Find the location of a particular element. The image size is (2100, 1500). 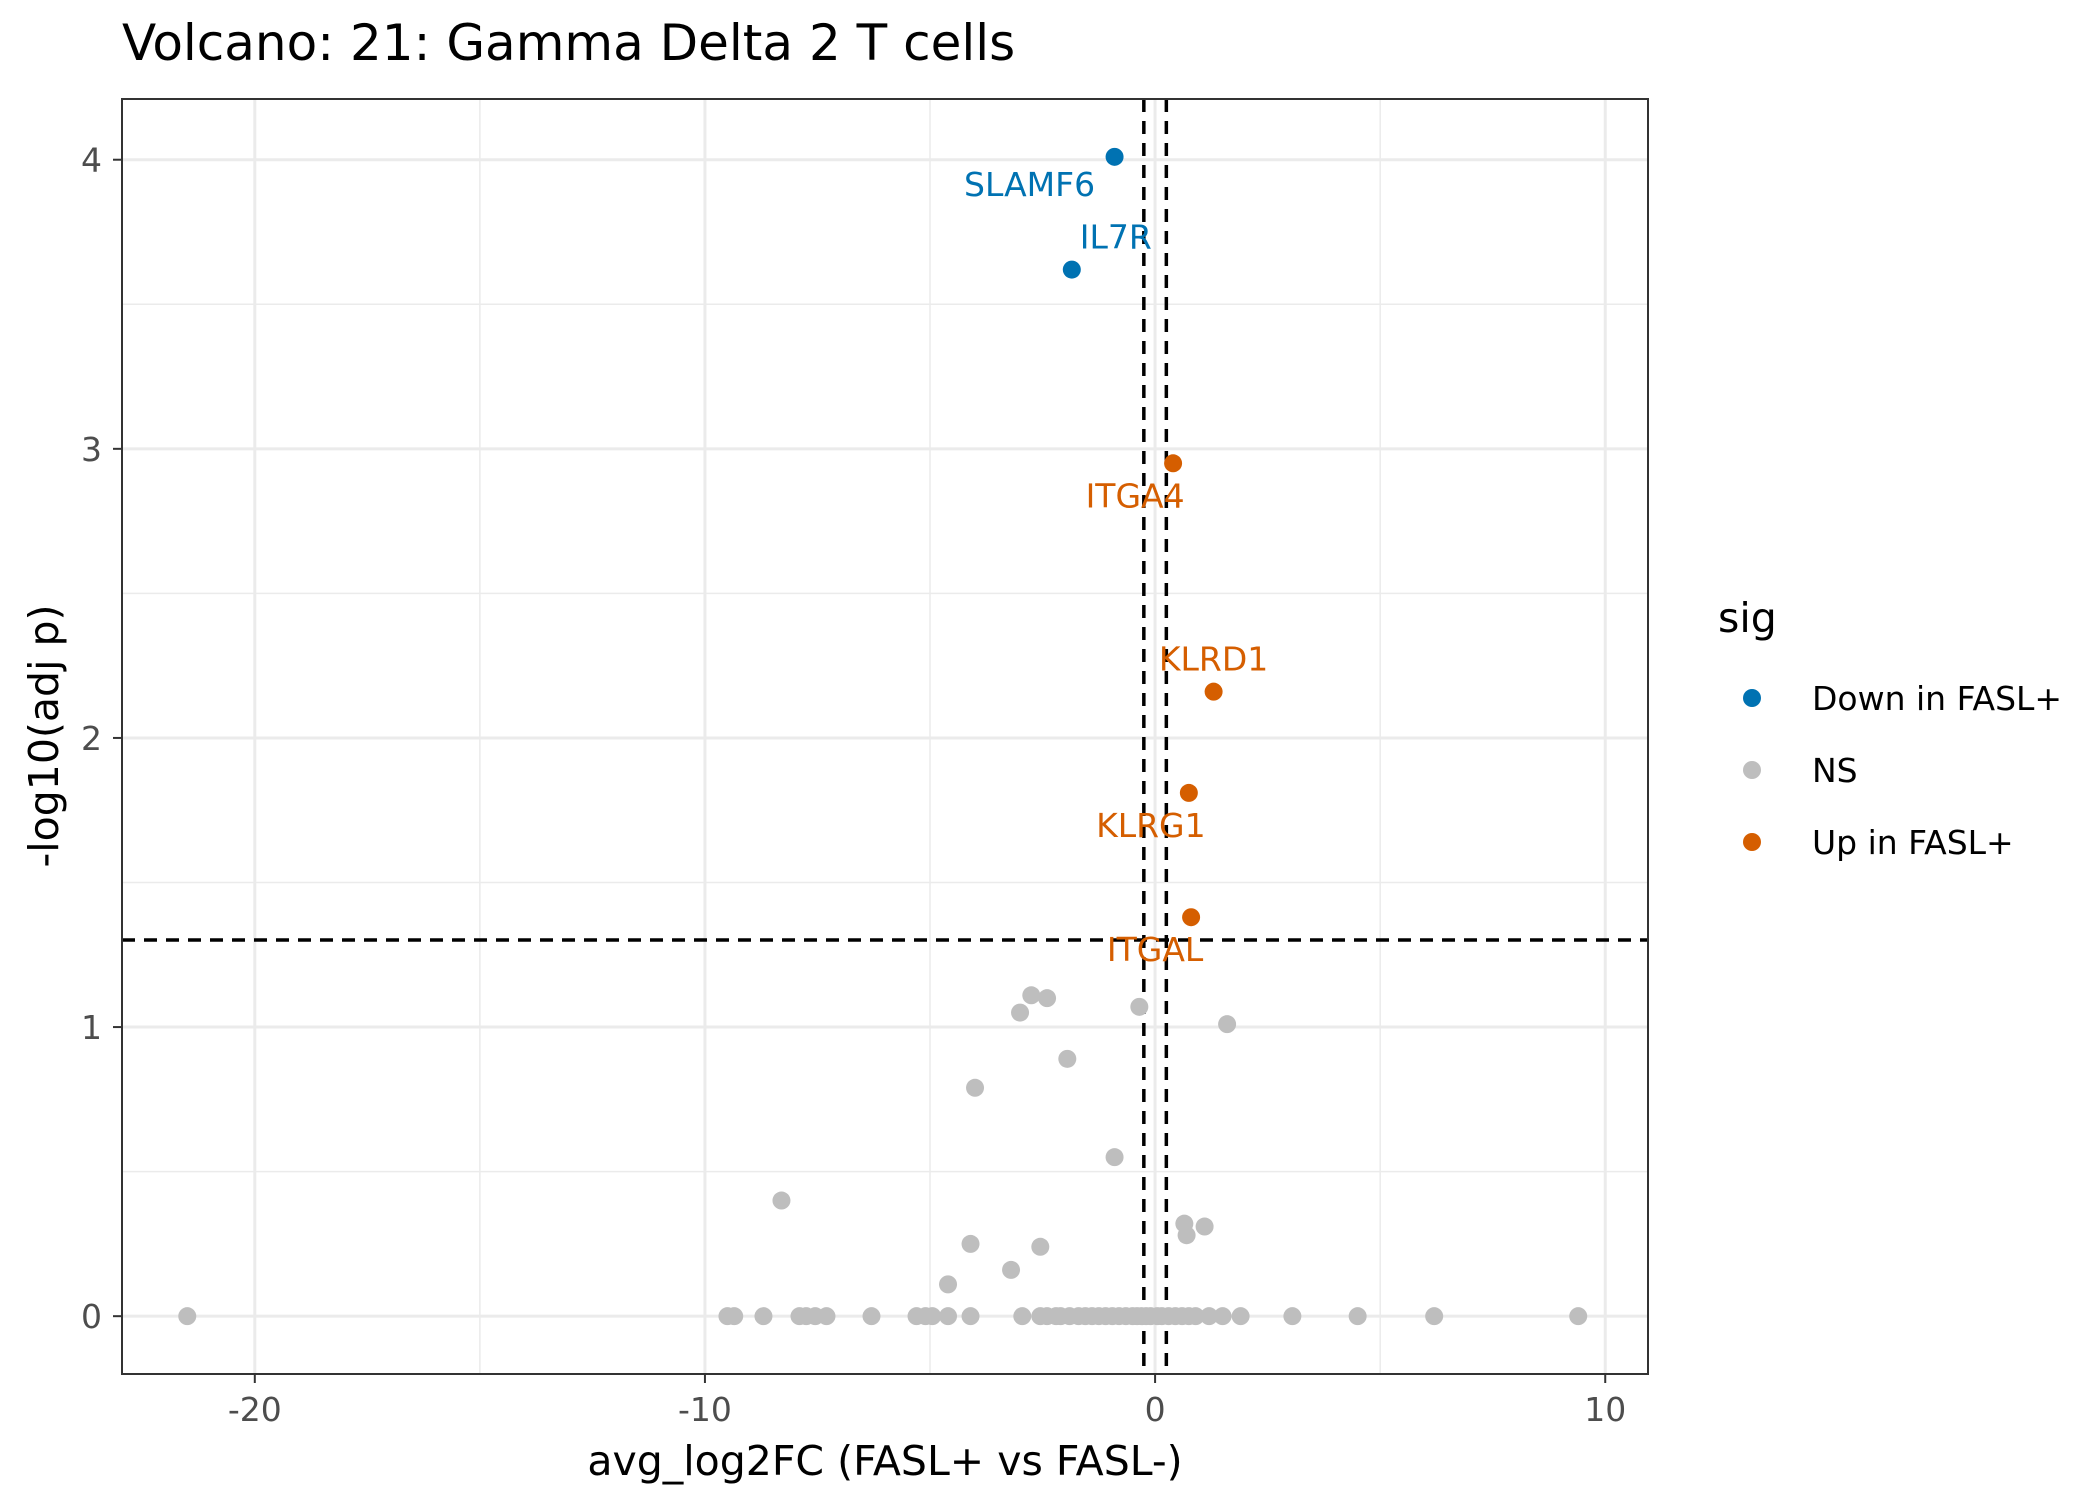

legend: sig Down in FASL+ NS Up in FASL+ is located at coordinates (1890, 728).